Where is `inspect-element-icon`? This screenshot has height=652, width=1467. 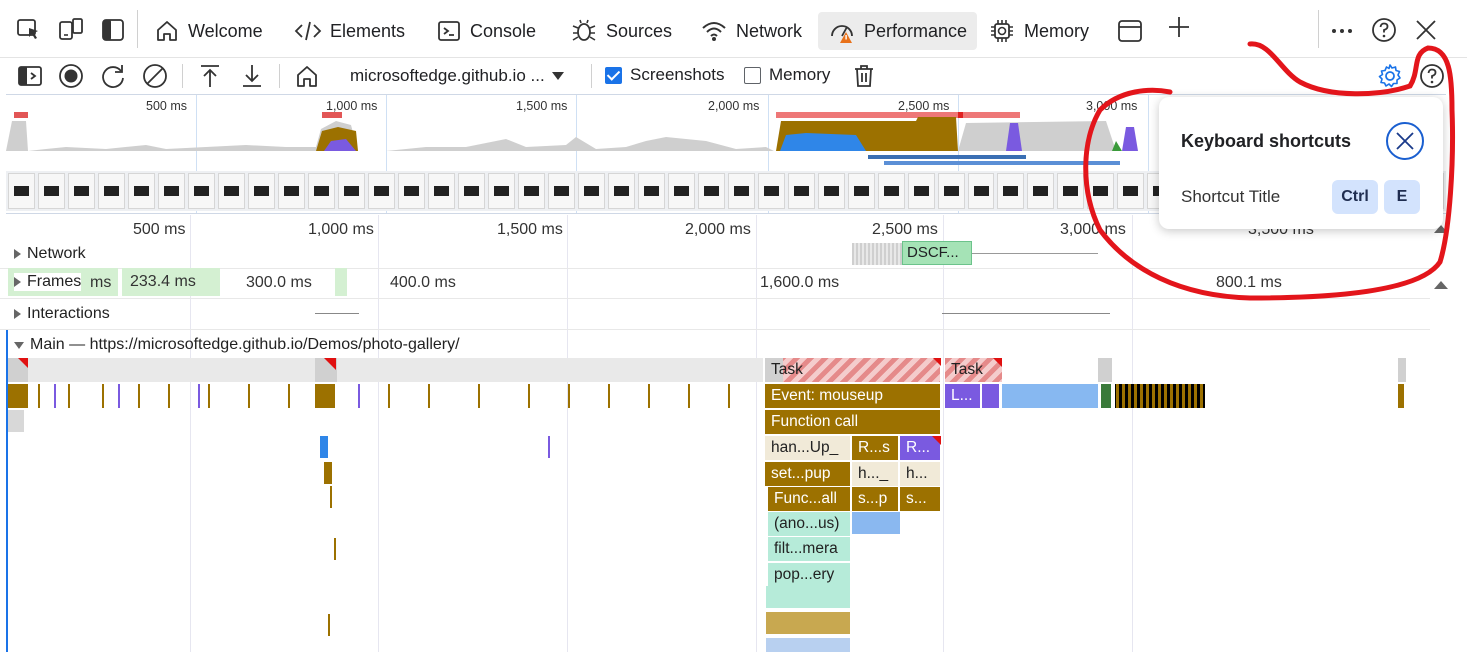
inspect-element-icon is located at coordinates (29, 30).